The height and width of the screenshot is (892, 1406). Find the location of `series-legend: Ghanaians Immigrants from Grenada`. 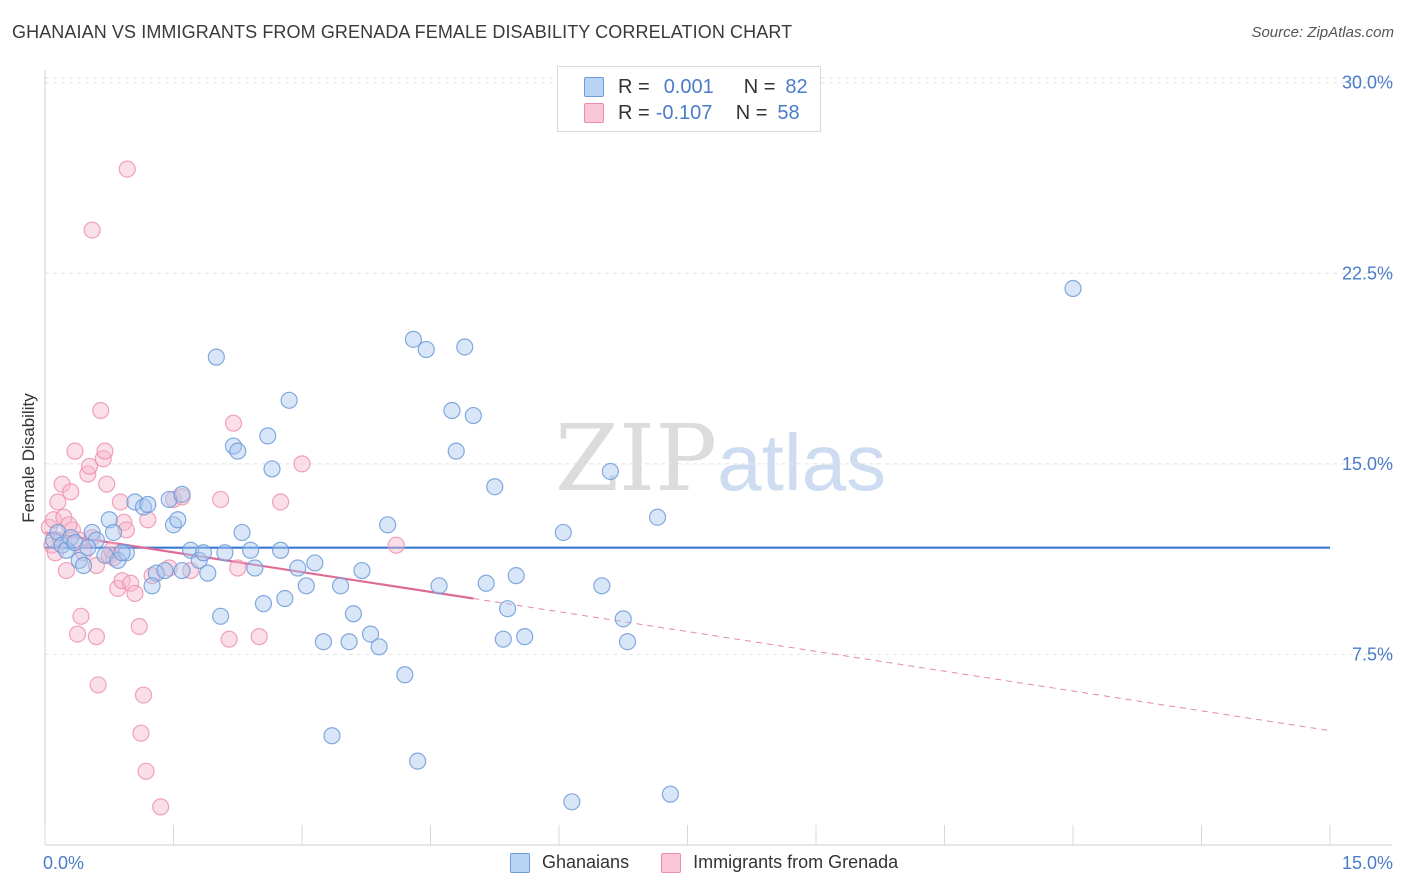

series-legend: Ghanaians Immigrants from Grenada is located at coordinates (720, 862).